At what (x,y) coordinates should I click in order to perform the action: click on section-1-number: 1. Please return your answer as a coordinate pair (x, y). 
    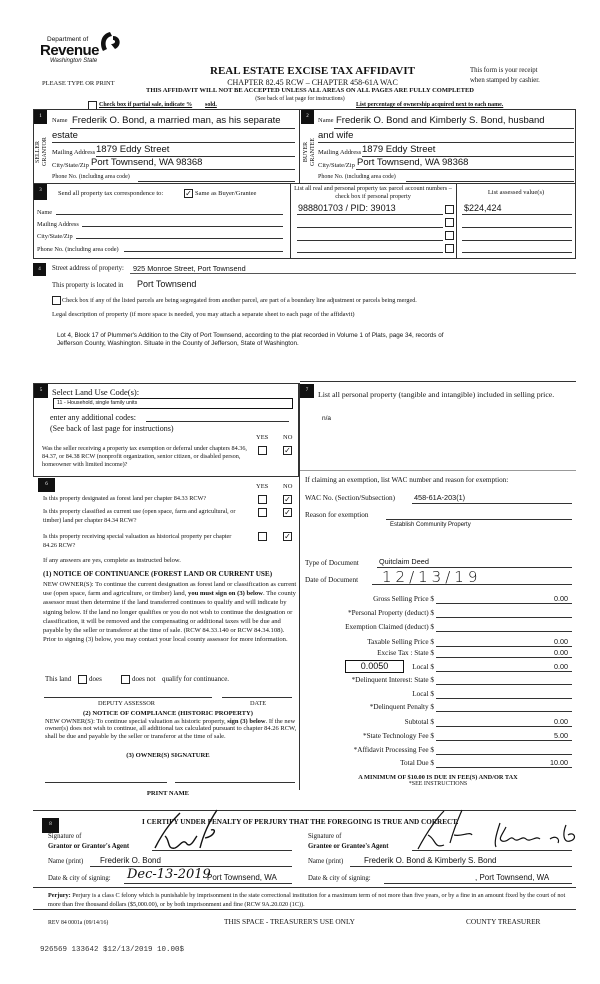
    Looking at the image, I should click on (40, 117).